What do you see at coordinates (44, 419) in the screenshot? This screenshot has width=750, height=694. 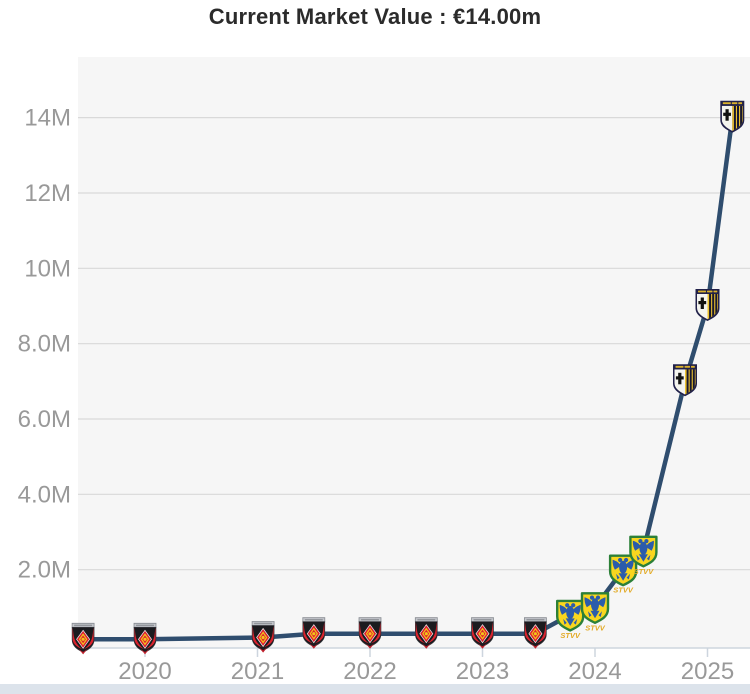 I see `y-axis-tick-label: 6.0M` at bounding box center [44, 419].